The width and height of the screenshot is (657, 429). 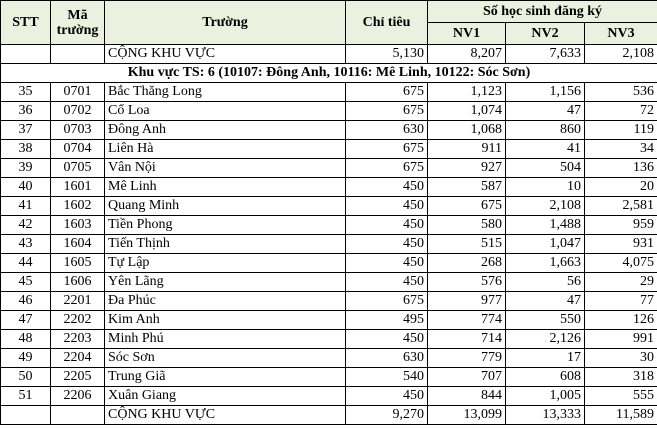 I want to click on school-code: 2201, so click(x=77, y=301).